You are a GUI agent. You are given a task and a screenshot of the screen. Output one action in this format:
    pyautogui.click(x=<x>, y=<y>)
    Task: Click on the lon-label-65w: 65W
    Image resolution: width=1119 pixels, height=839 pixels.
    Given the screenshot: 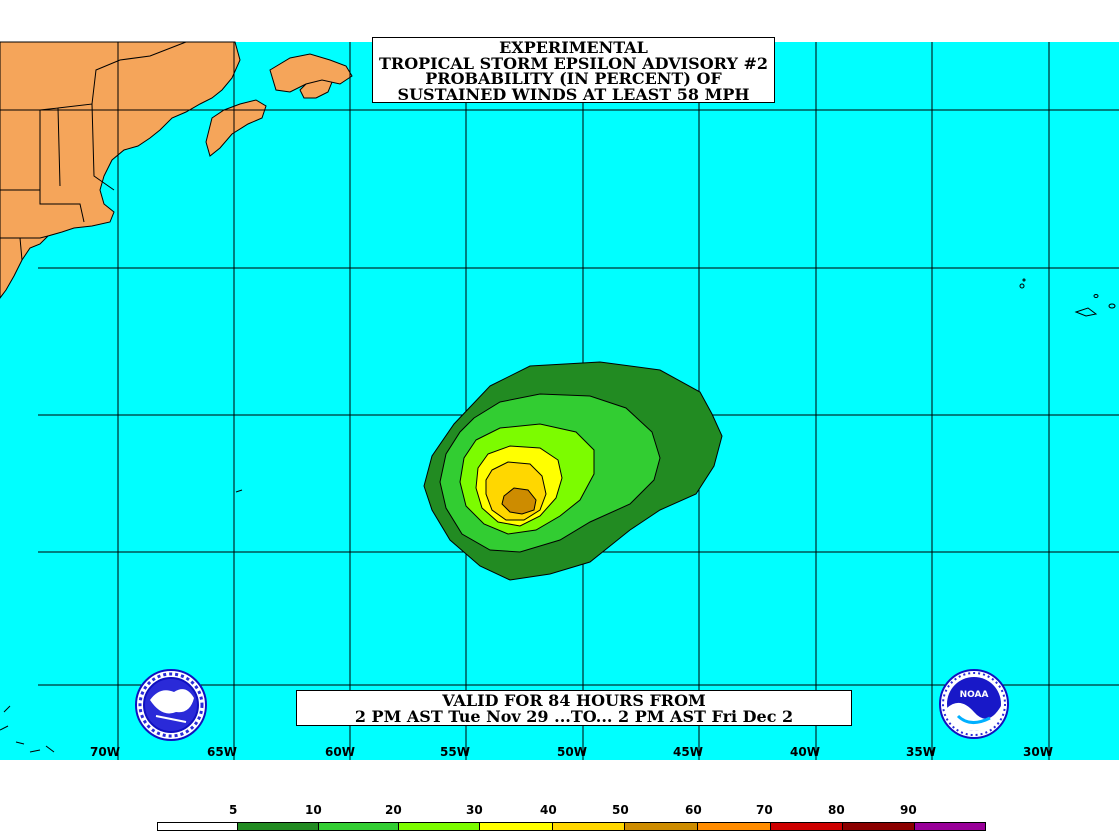 What is the action you would take?
    pyautogui.click(x=222, y=752)
    